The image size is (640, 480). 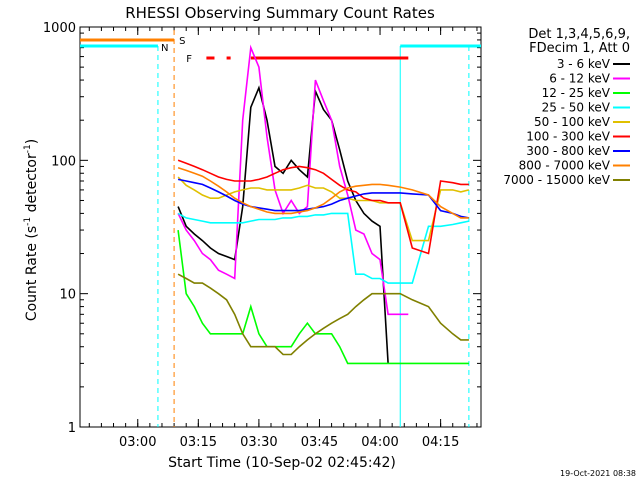 What do you see at coordinates (182, 41) in the screenshot?
I see `saa-label: S` at bounding box center [182, 41].